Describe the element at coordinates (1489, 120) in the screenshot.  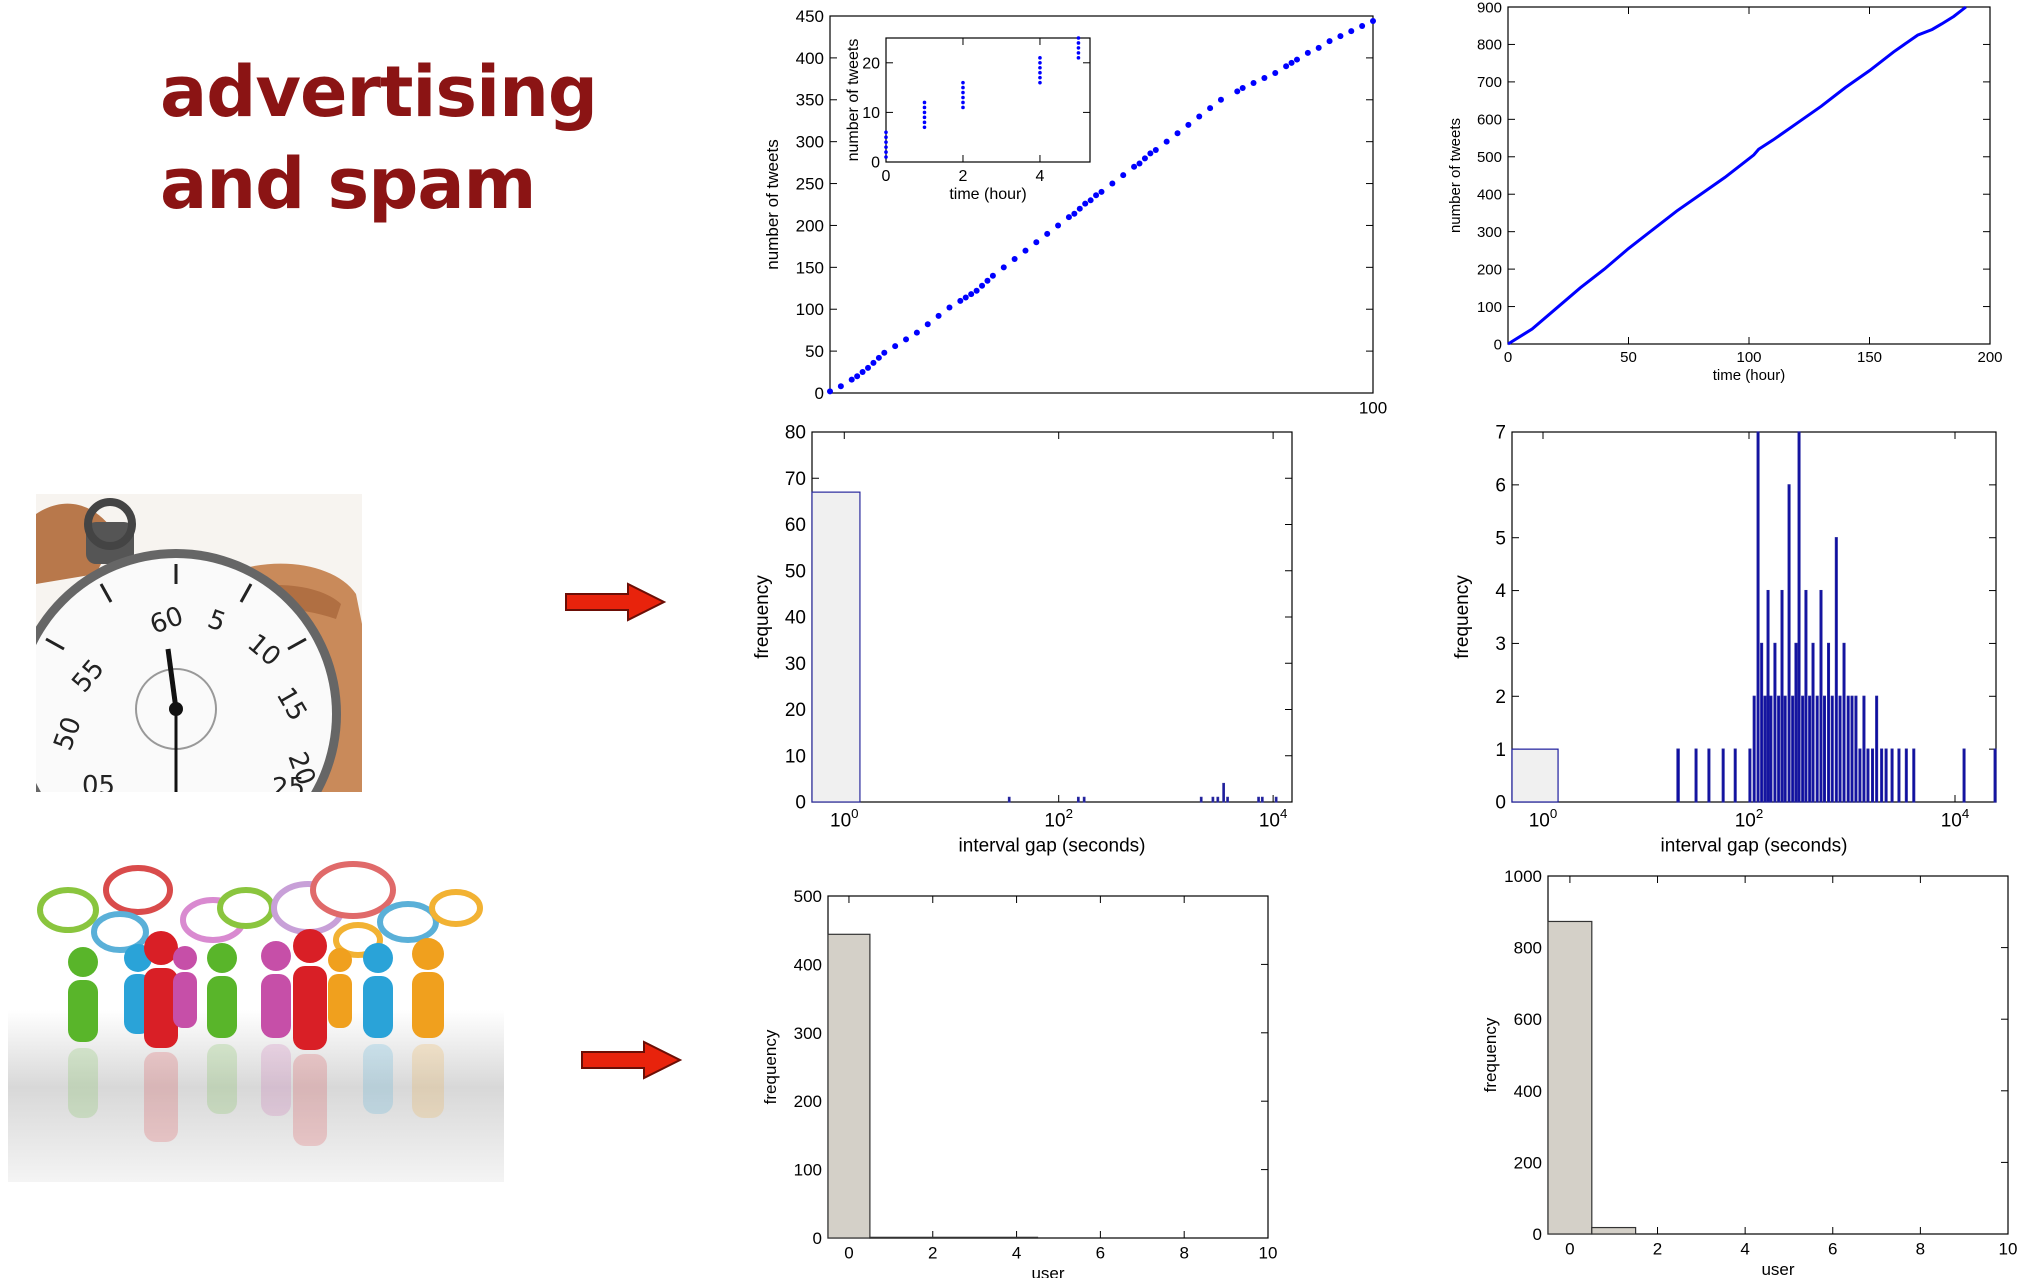
I see `y-tick-label: 600` at that location.